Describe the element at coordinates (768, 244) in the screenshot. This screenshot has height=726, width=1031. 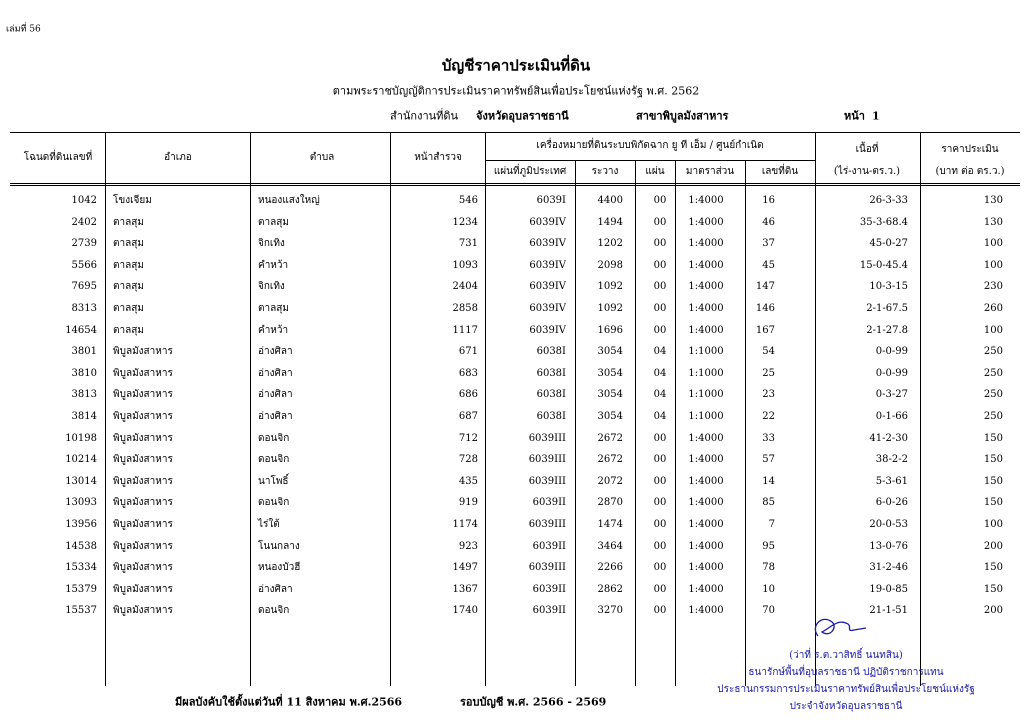
I see `table-cell: 37` at that location.